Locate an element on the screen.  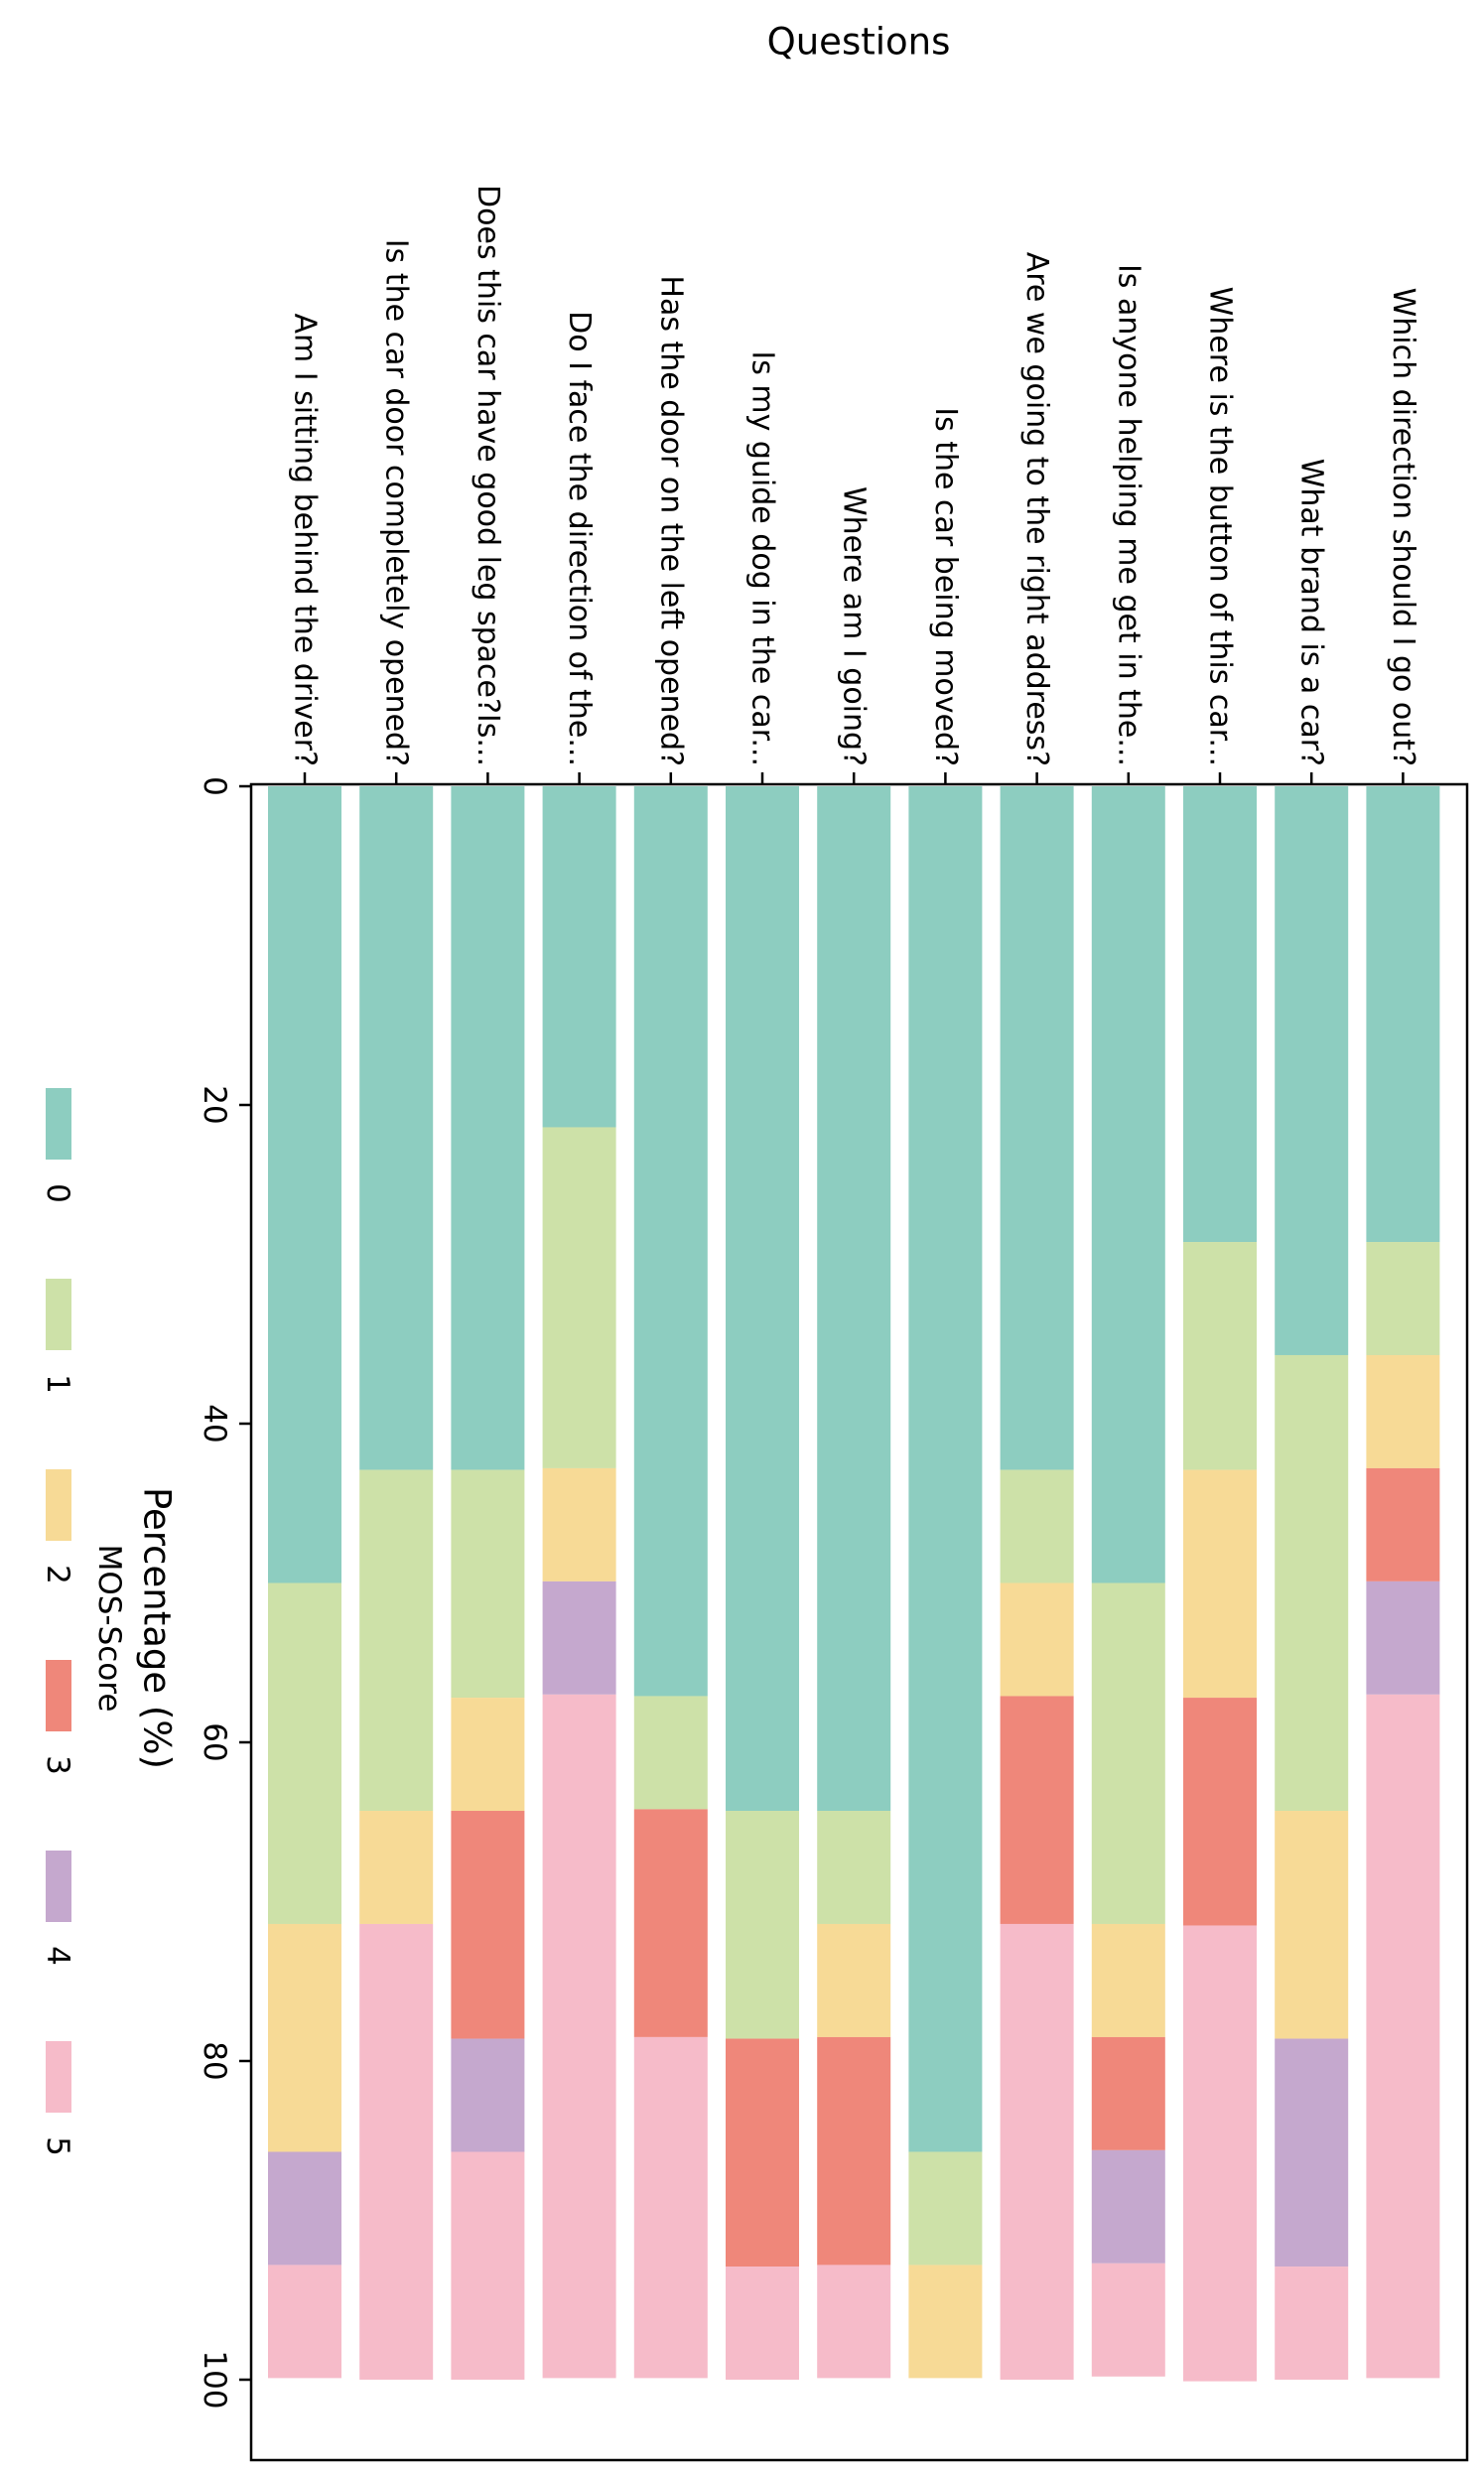
question-label: Am I sitting behind the driver? is located at coordinates (305, 540).